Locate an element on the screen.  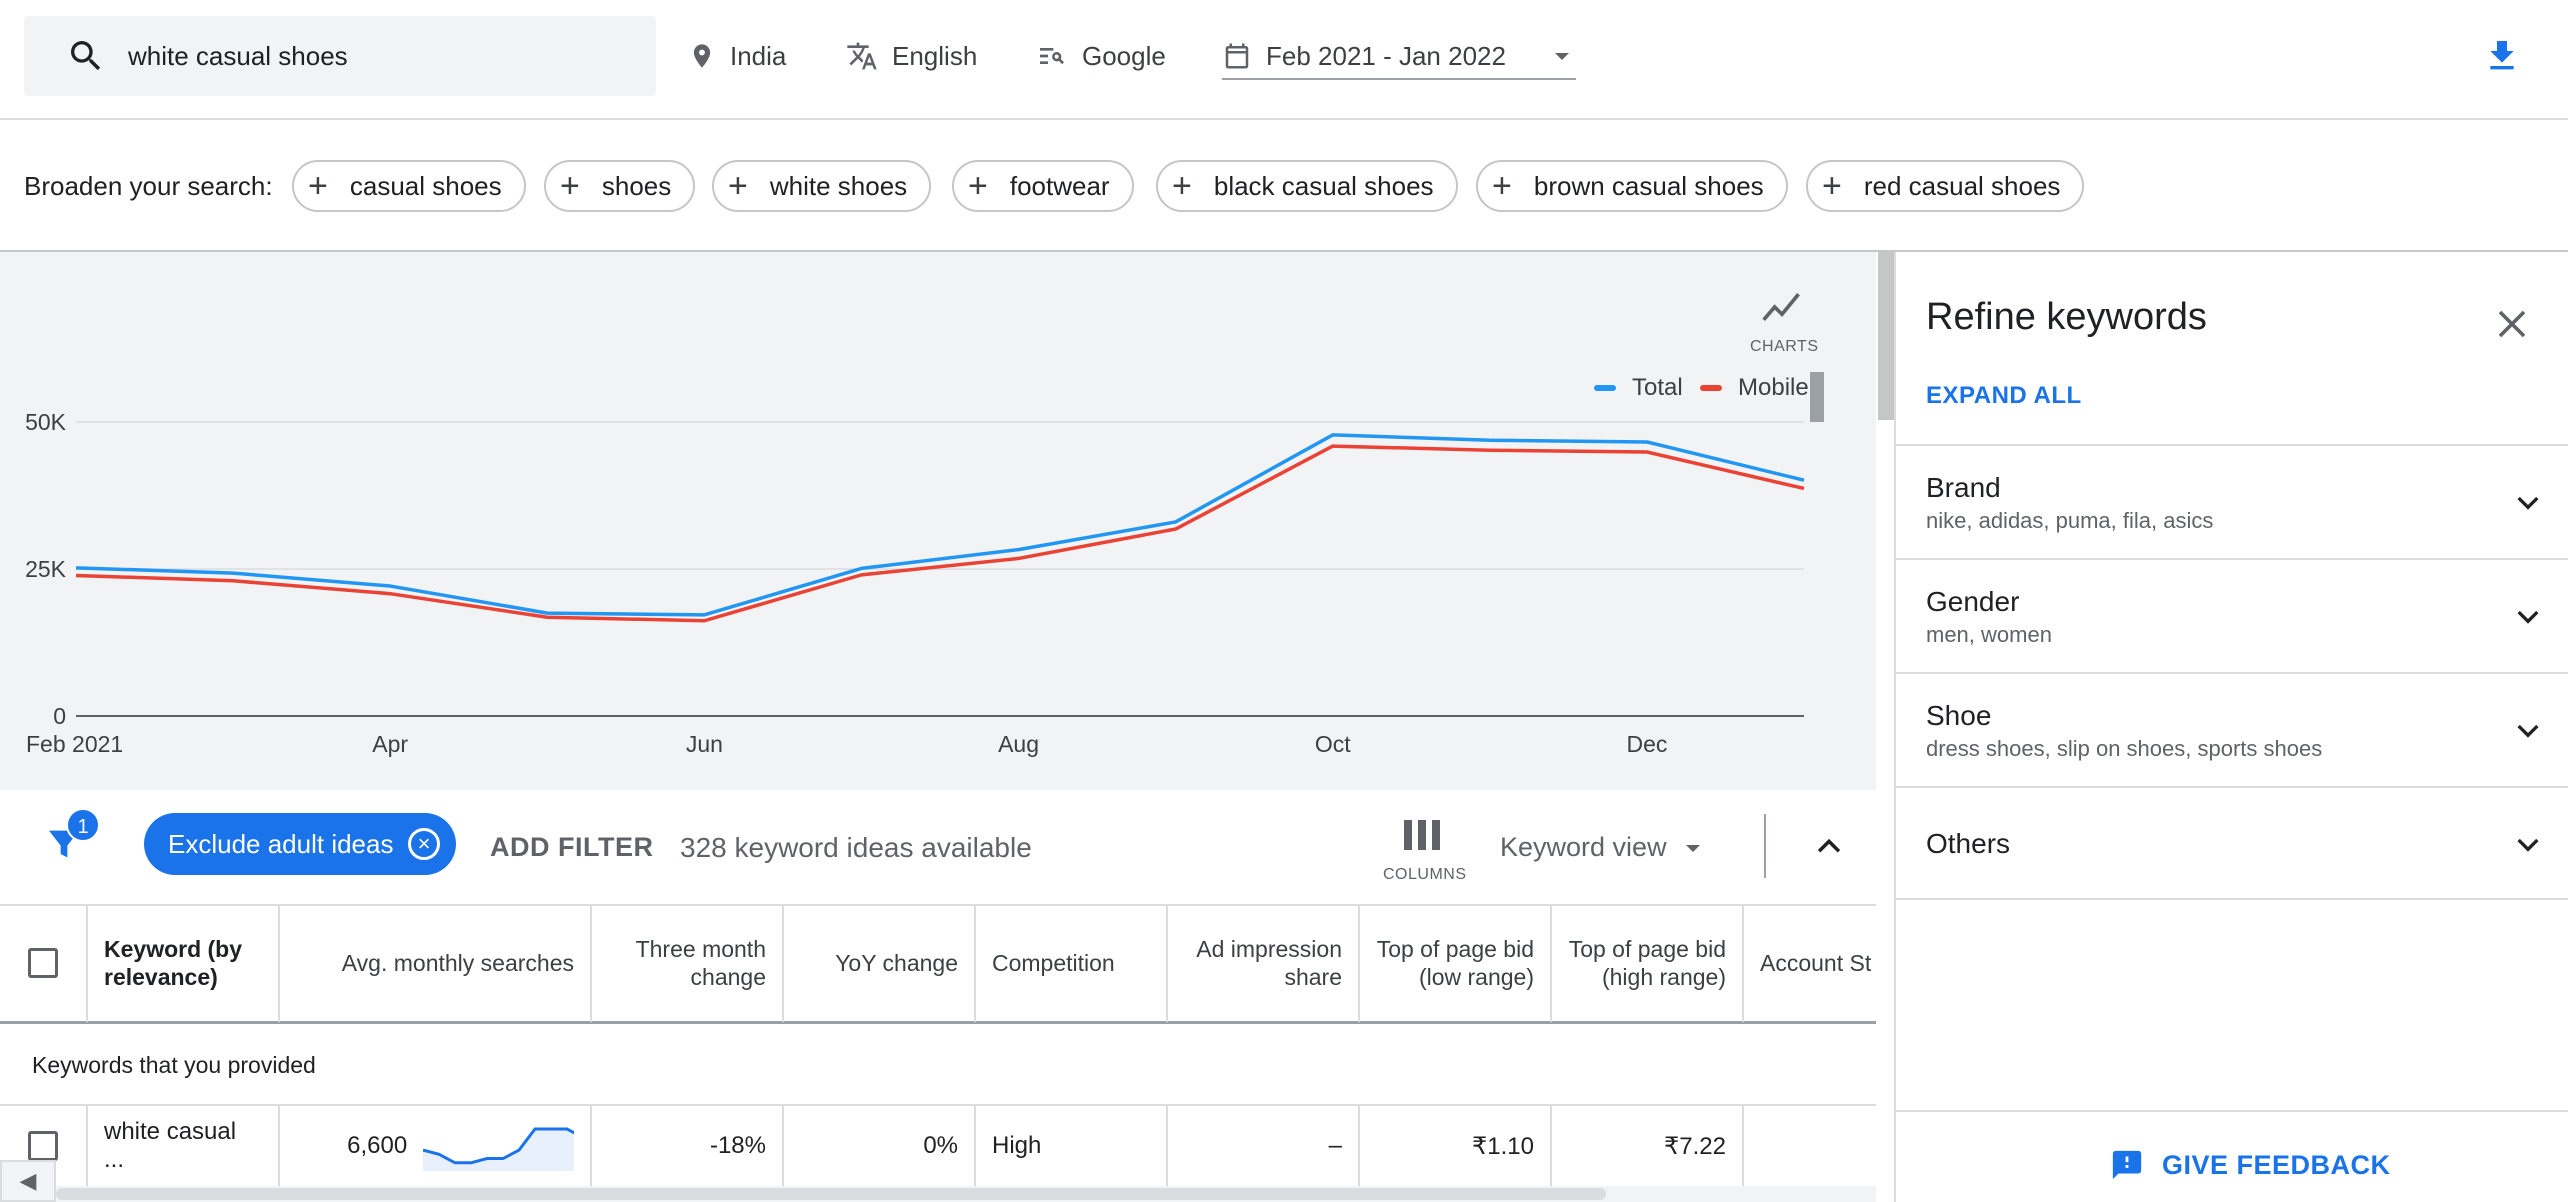
x-tick-label: Apr is located at coordinates (390, 744).